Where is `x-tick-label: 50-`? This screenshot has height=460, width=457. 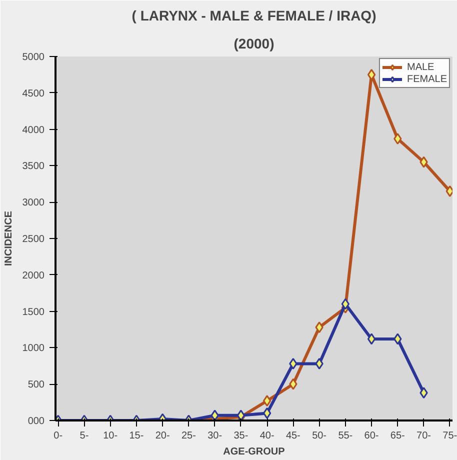 x-tick-label: 50- is located at coordinates (319, 436).